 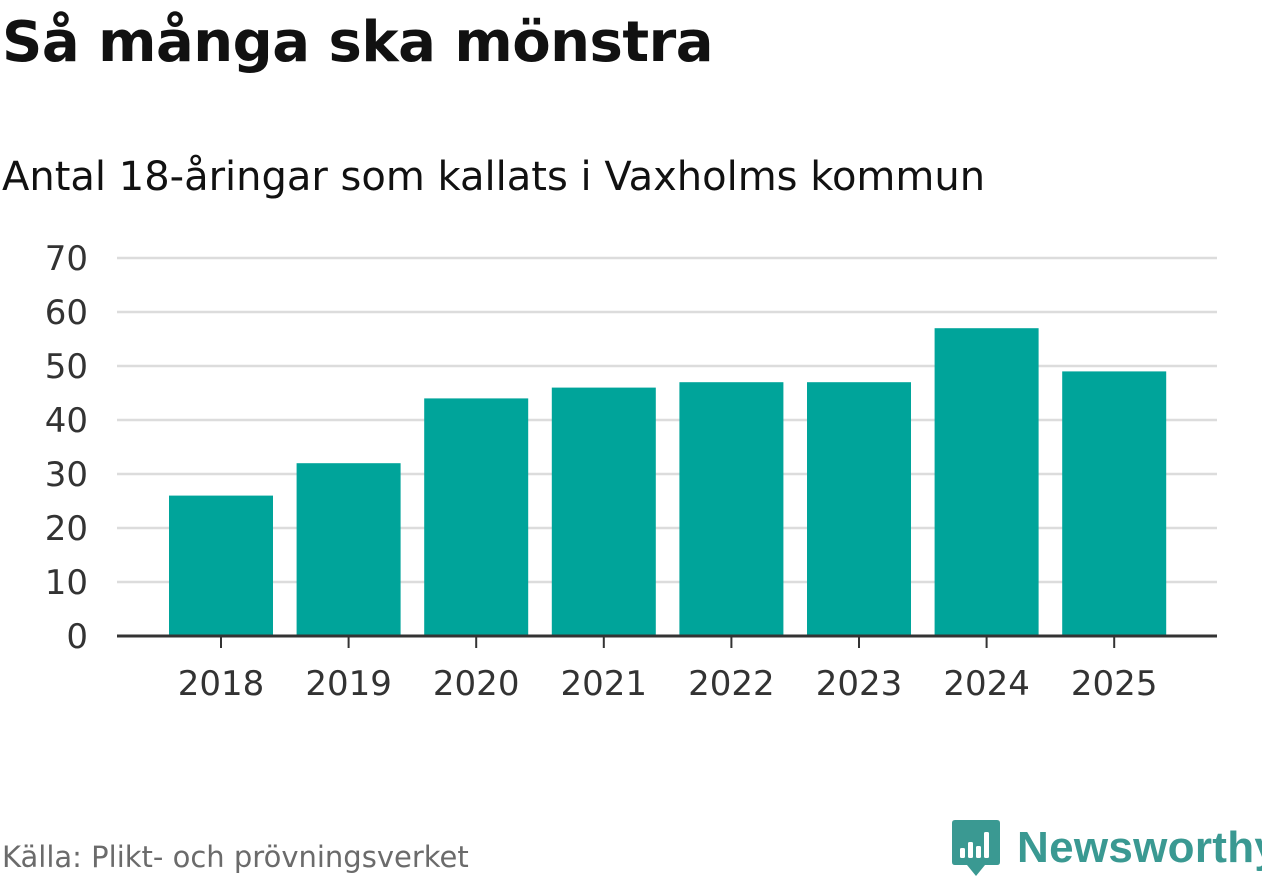 I want to click on brand-name: Newsworthy, so click(x=1139, y=847).